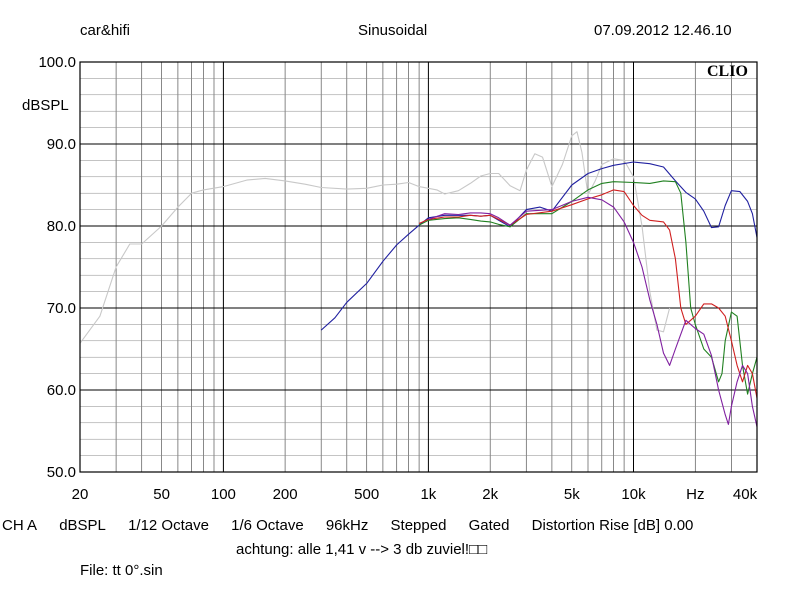  What do you see at coordinates (61, 472) in the screenshot?
I see `y-tick-label: 50.0` at bounding box center [61, 472].